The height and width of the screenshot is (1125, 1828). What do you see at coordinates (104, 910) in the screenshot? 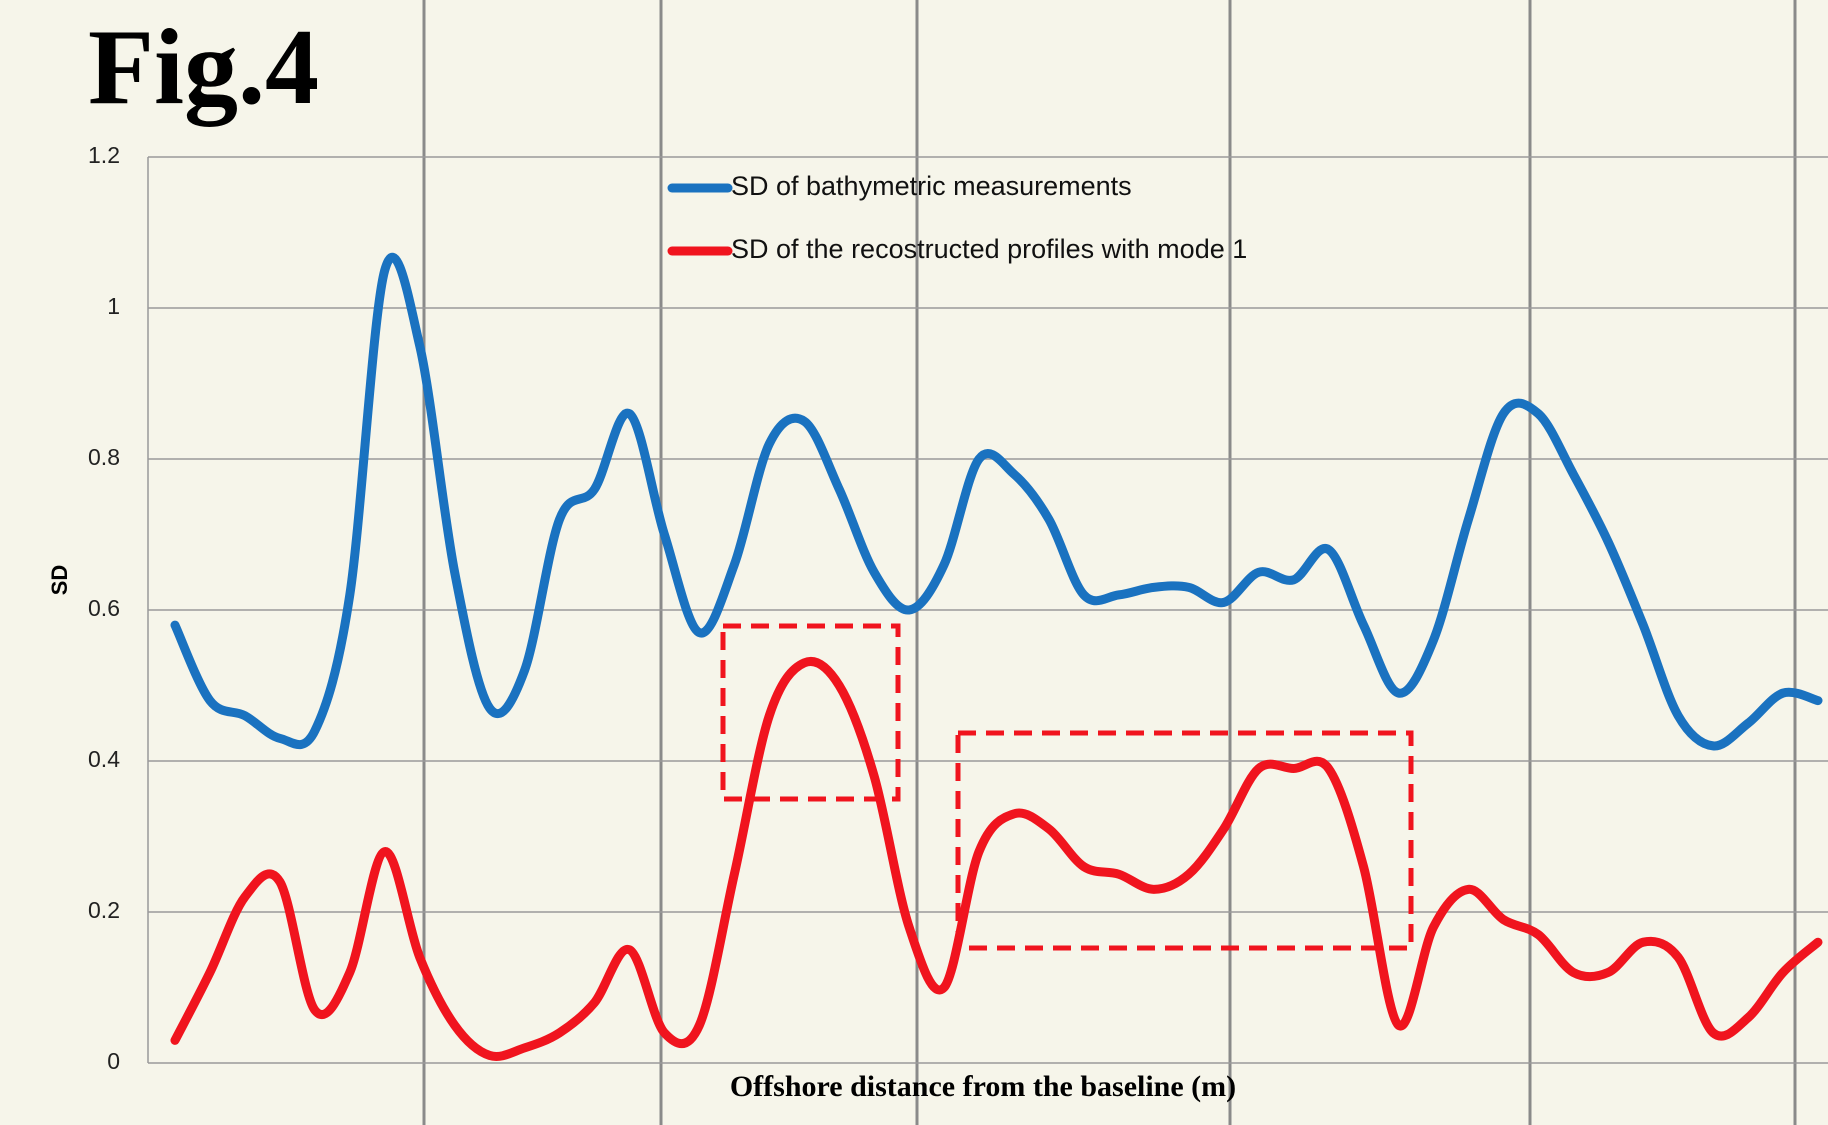
I see `y-tick-label: 0.2` at bounding box center [104, 910].